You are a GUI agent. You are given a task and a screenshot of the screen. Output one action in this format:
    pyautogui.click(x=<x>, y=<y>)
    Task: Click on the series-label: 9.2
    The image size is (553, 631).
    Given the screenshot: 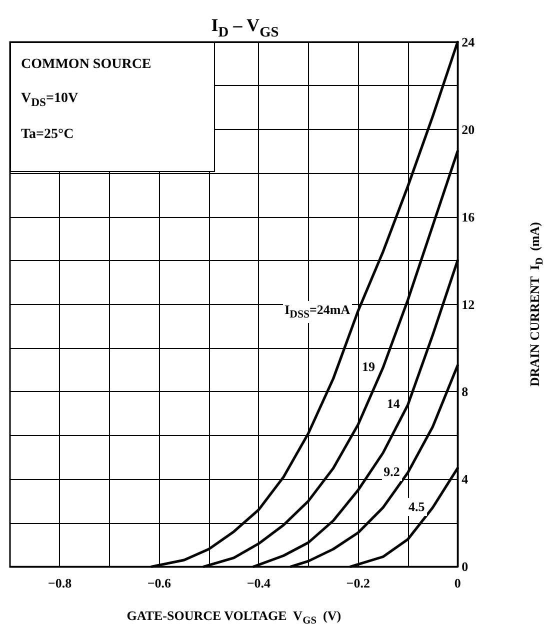 What is the action you would take?
    pyautogui.click(x=392, y=471)
    